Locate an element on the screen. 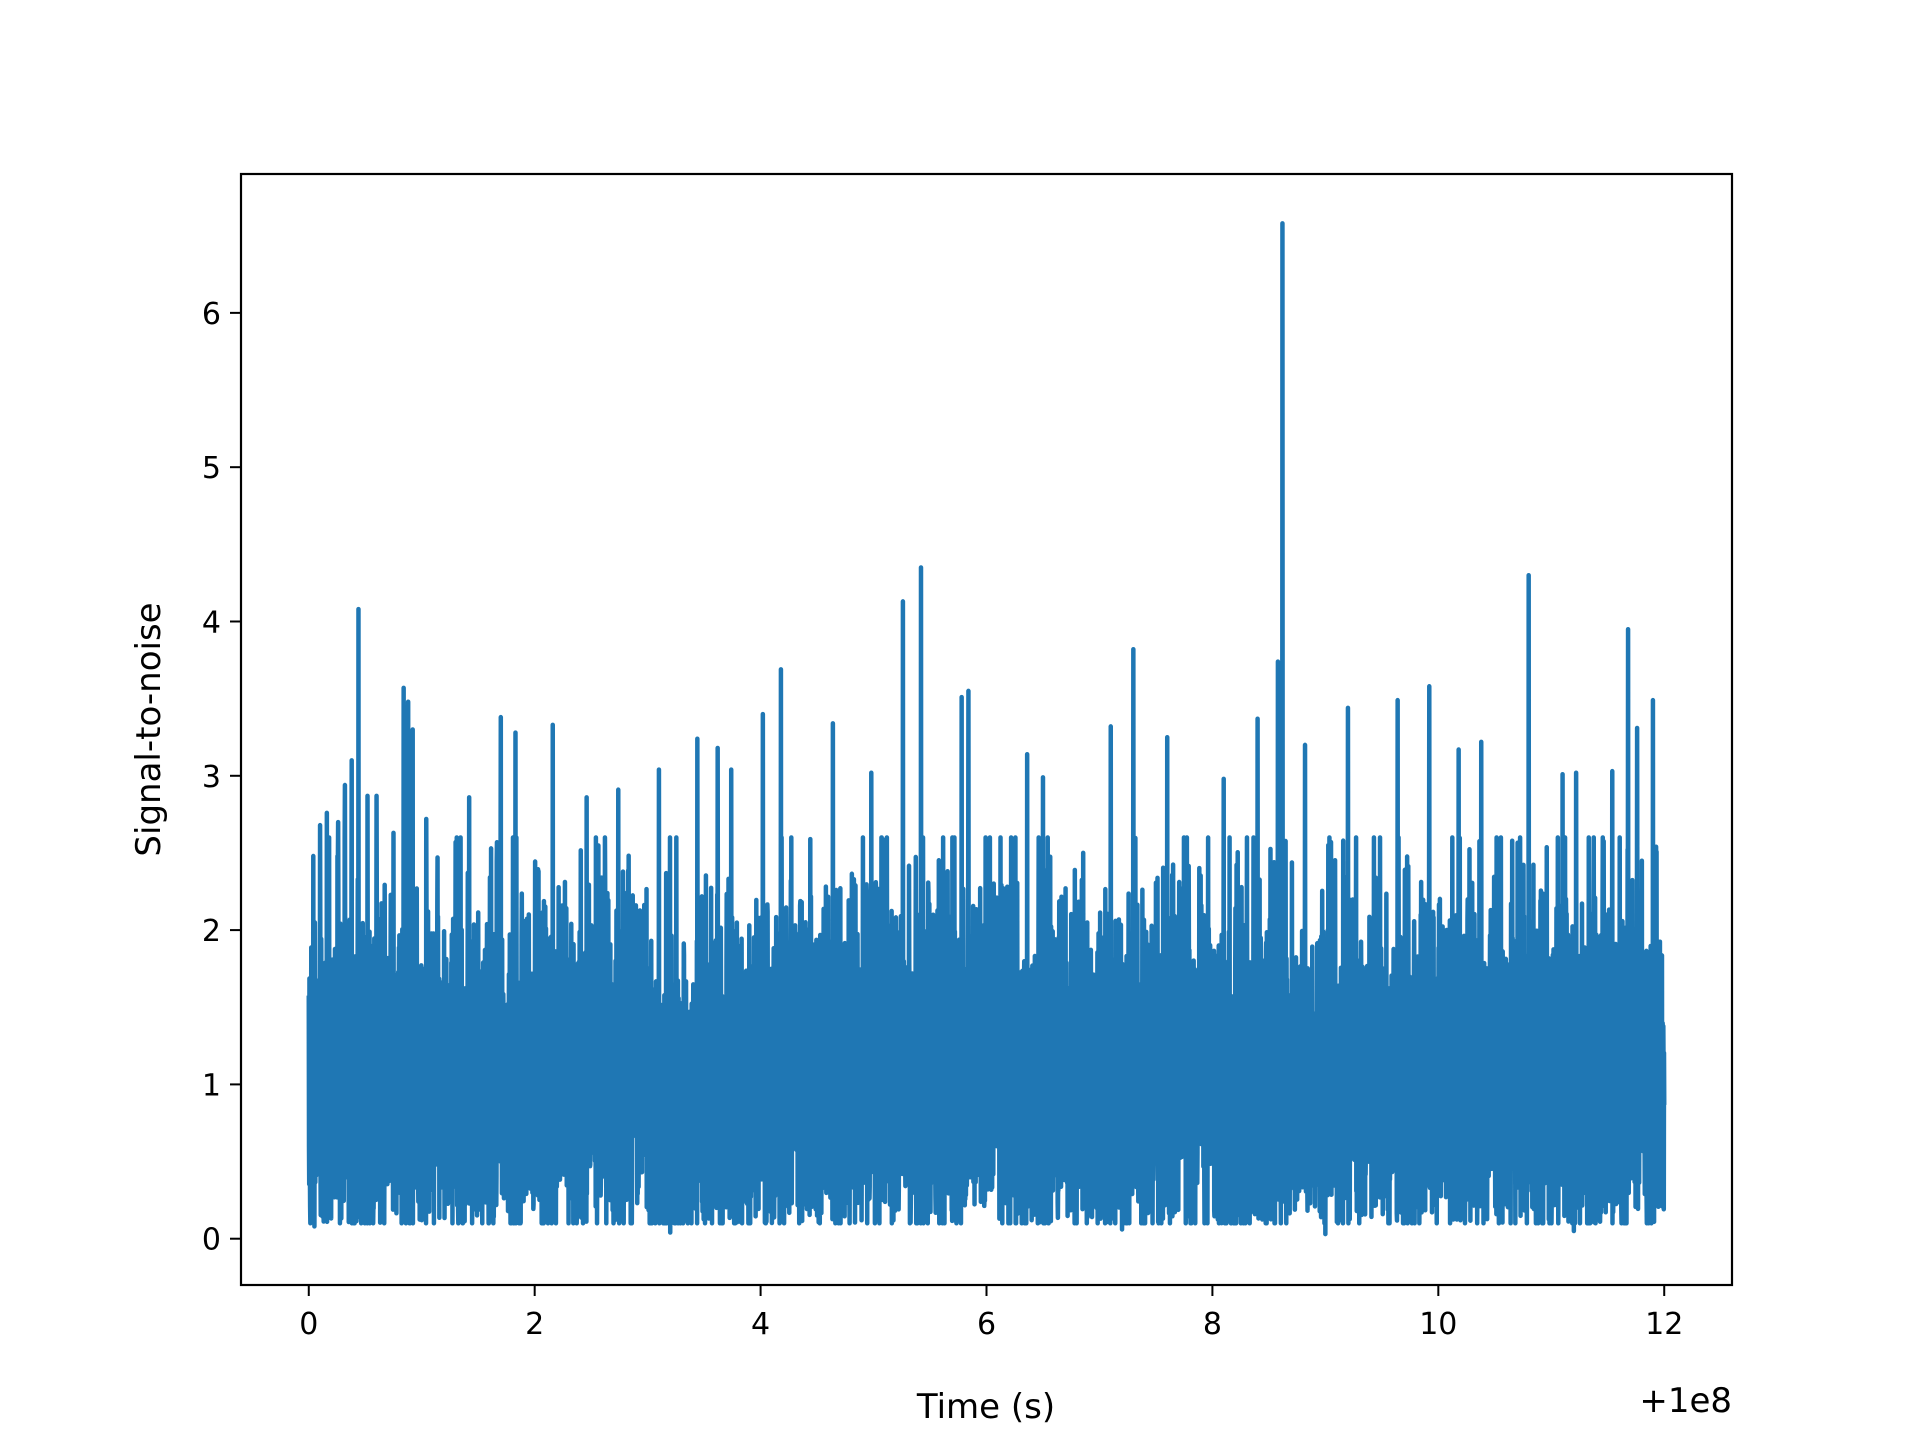  x-tick-label: 10 is located at coordinates (1438, 1324).